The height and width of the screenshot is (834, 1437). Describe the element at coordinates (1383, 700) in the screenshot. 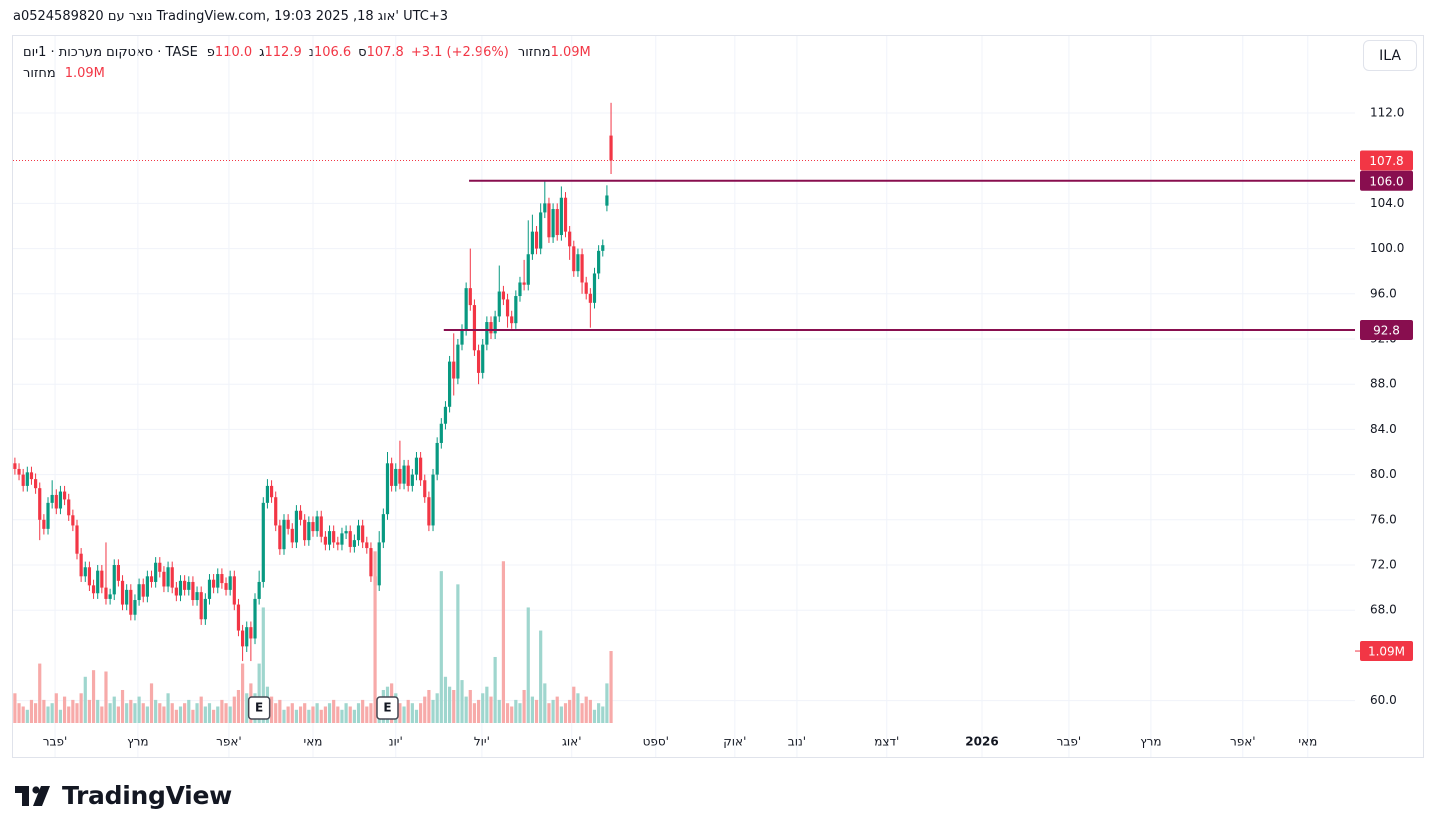

I see `y-tick-label: 60.0` at that location.